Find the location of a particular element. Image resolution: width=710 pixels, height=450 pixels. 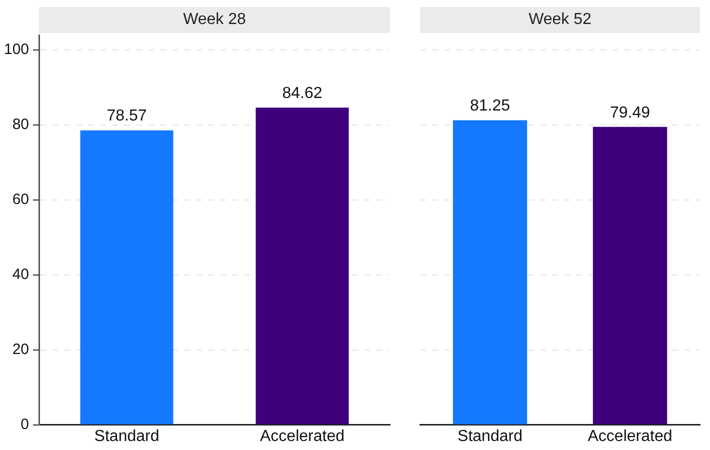

data-label: 78.57 is located at coordinates (126, 116).